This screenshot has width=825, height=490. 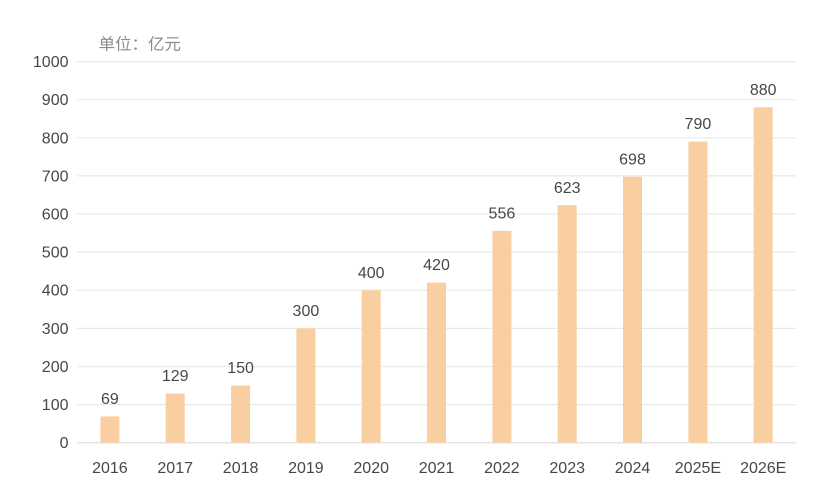 What do you see at coordinates (55, 138) in the screenshot?
I see `svg-text: 800` at bounding box center [55, 138].